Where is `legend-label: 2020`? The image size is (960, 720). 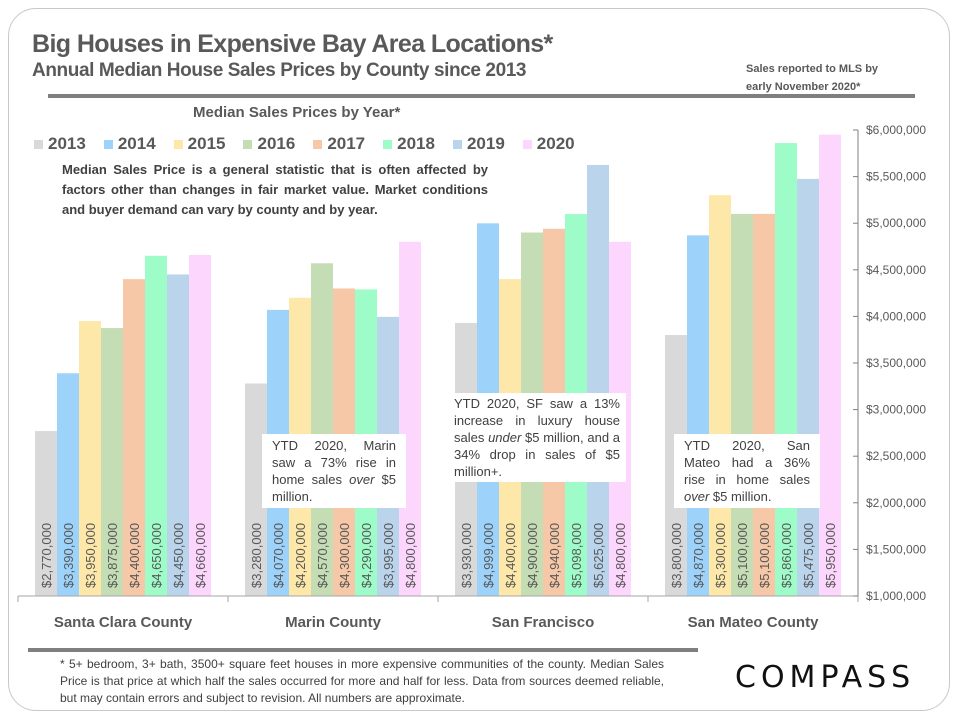
legend-label: 2020 is located at coordinates (555, 143).